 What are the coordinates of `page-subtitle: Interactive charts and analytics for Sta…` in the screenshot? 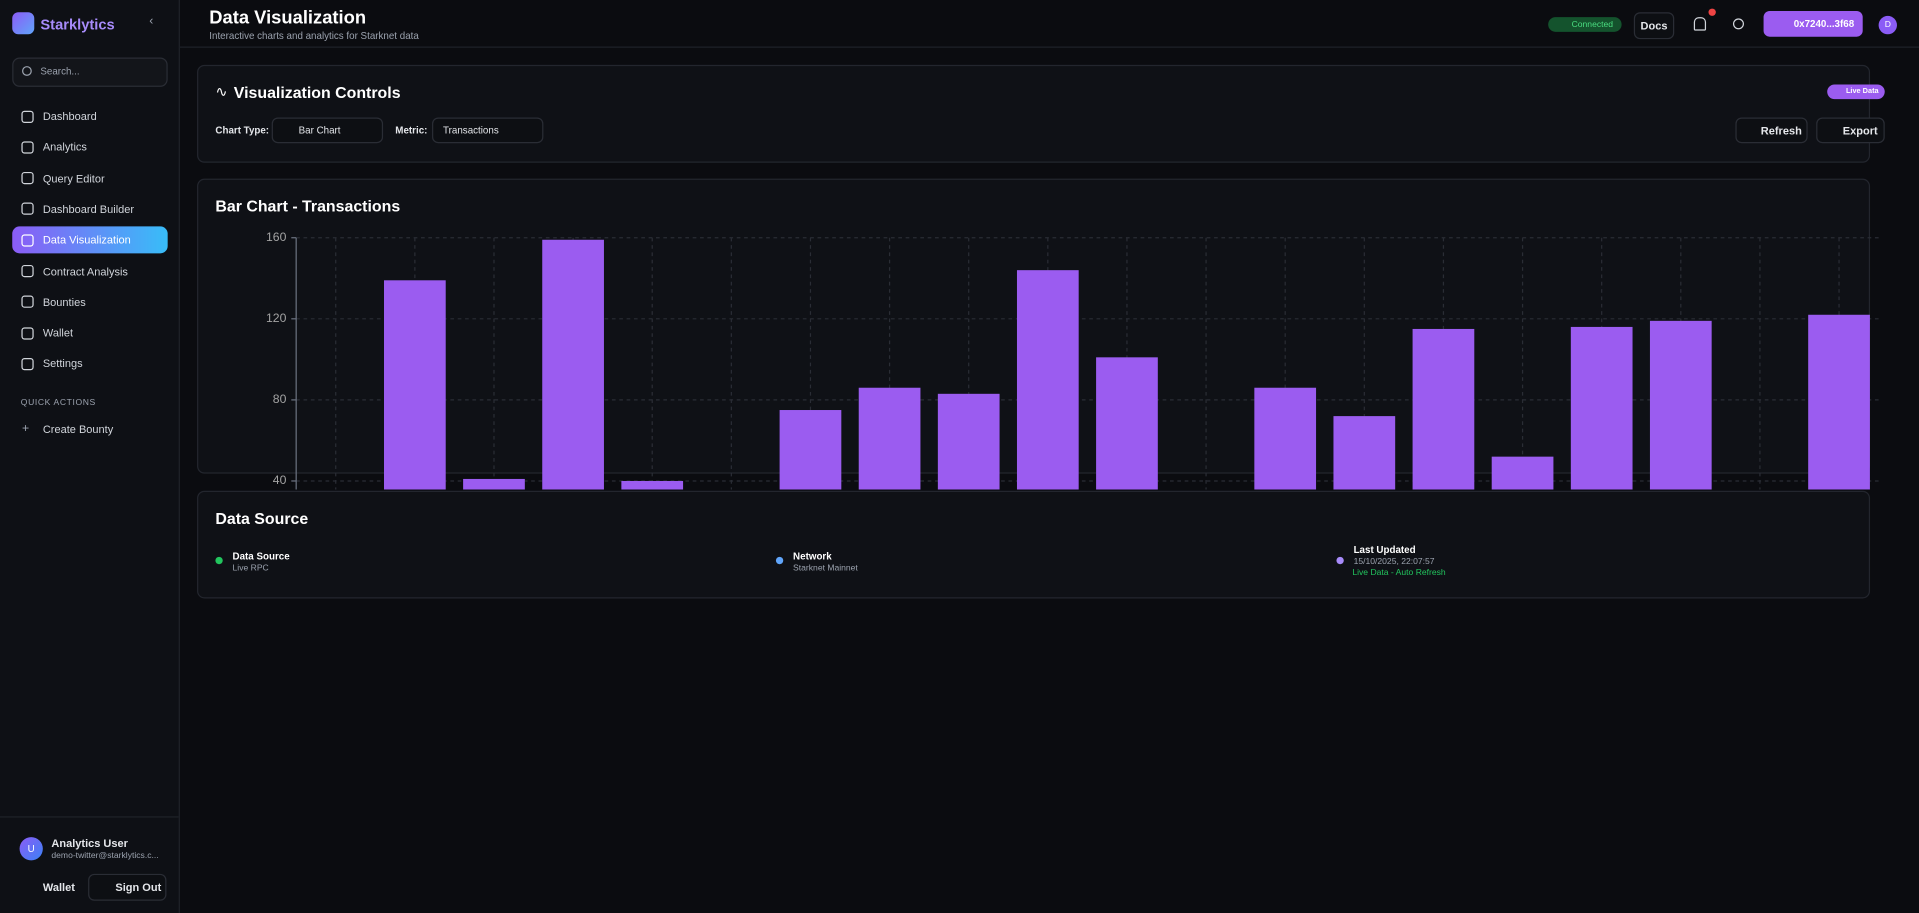 It's located at (314, 36).